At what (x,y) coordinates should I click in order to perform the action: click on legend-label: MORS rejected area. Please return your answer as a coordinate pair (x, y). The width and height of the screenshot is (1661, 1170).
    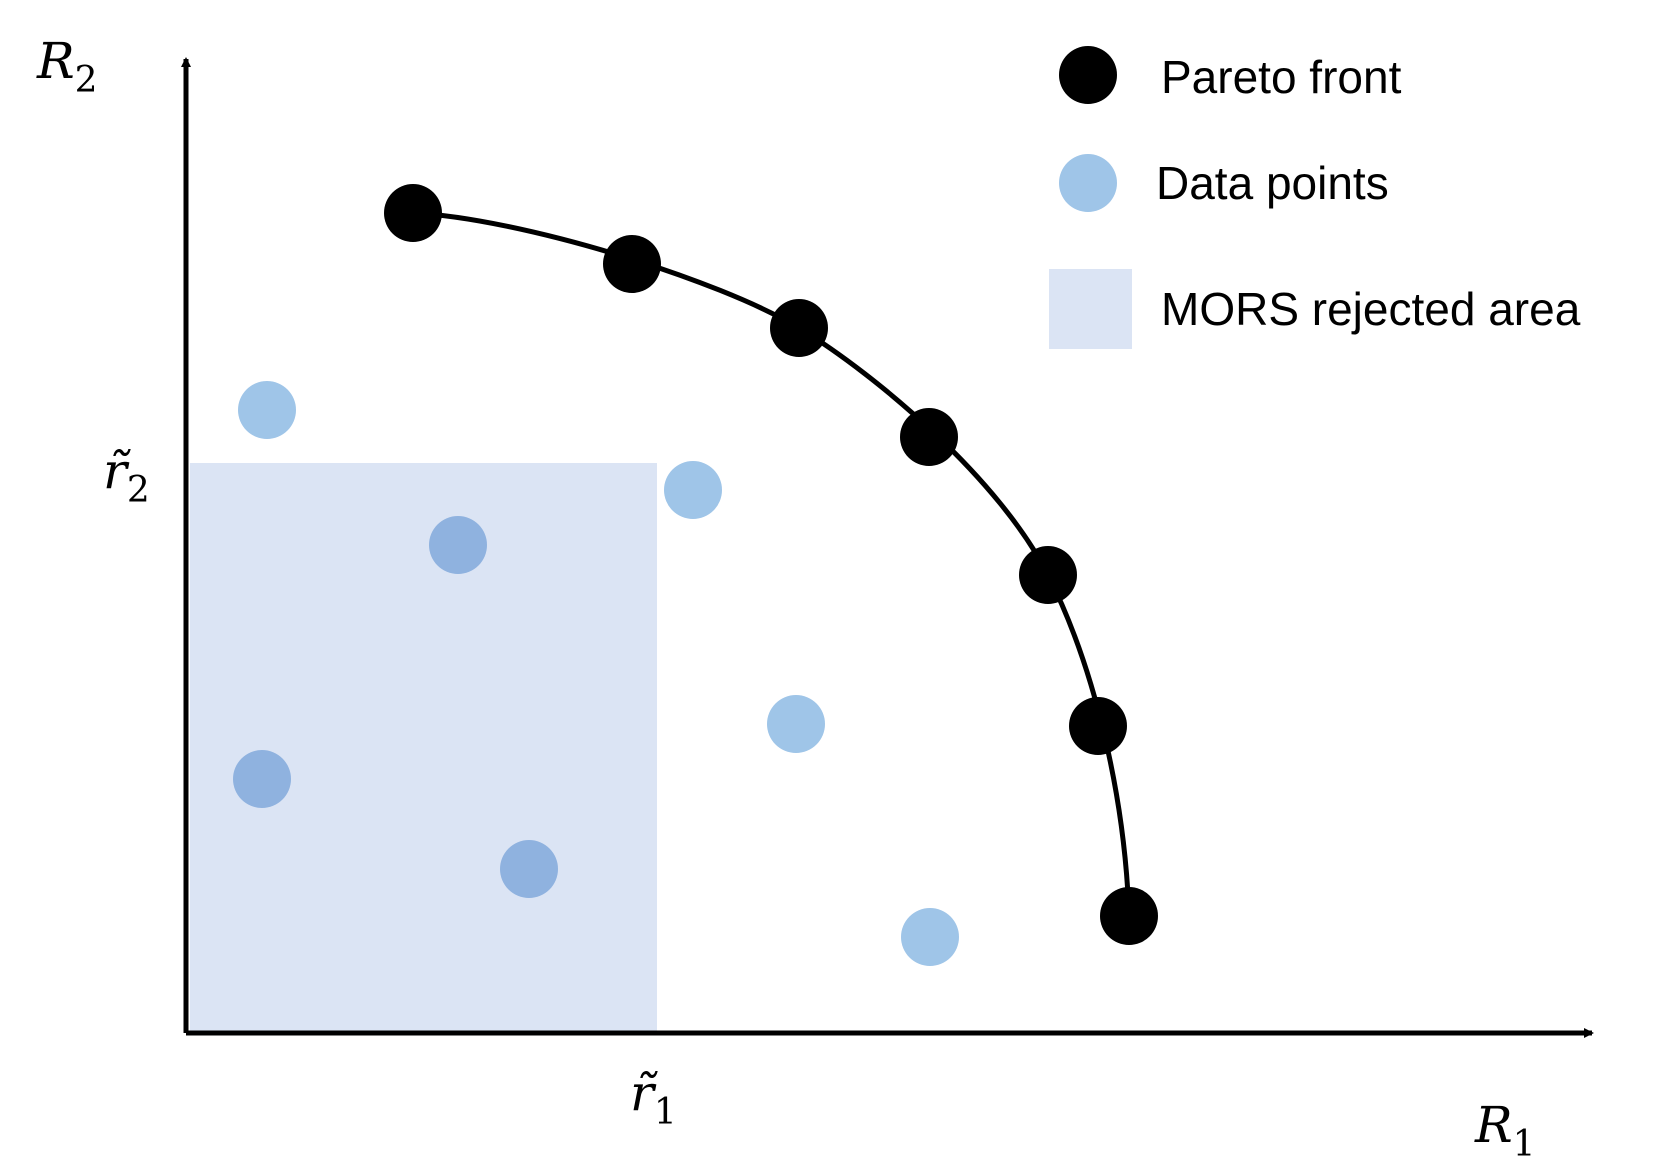
    Looking at the image, I should click on (1371, 309).